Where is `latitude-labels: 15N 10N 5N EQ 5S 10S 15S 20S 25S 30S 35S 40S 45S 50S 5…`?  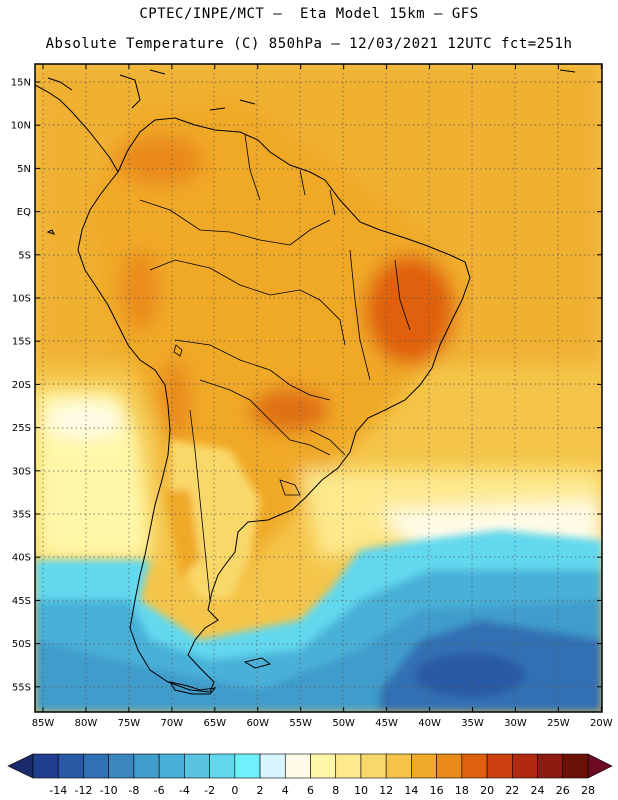
latitude-labels: 15N 10N 5N EQ 5S 10S 15S 20S 25S 30S 35S 40S 45S 50S 5… is located at coordinates (21, 386).